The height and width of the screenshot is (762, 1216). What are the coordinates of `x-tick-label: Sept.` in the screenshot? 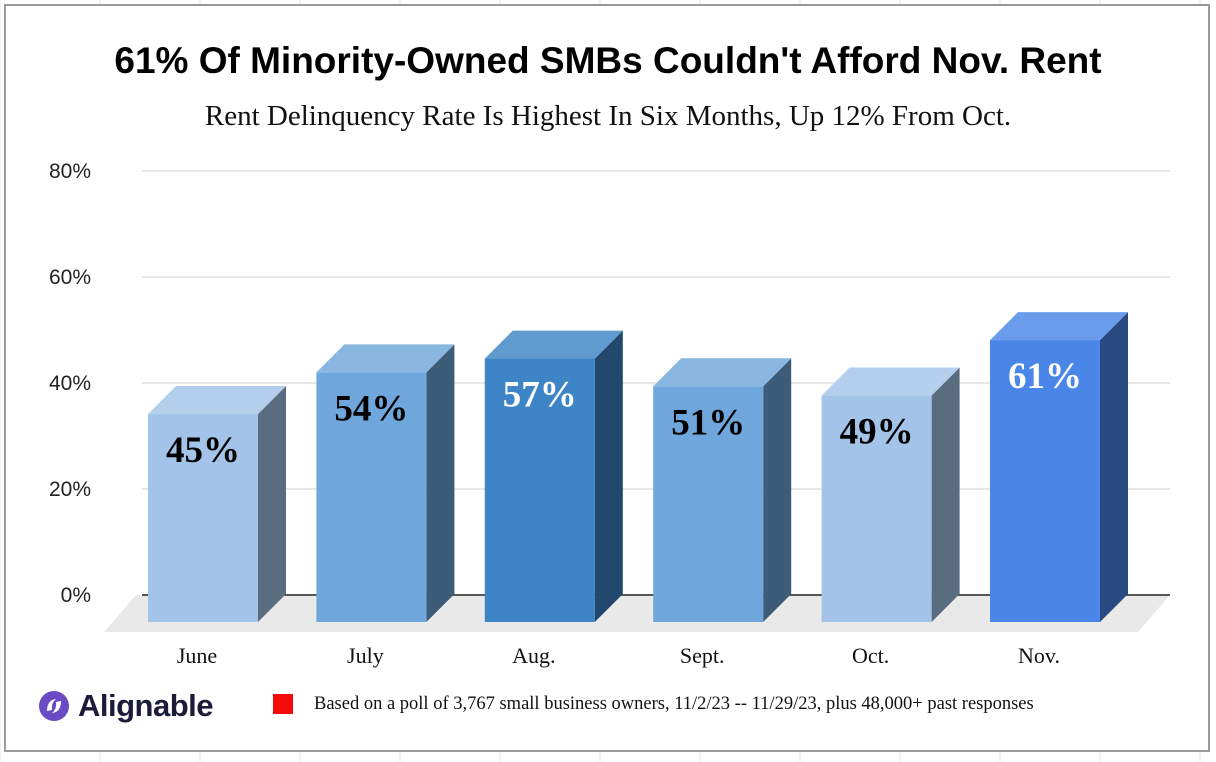 It's located at (702, 655).